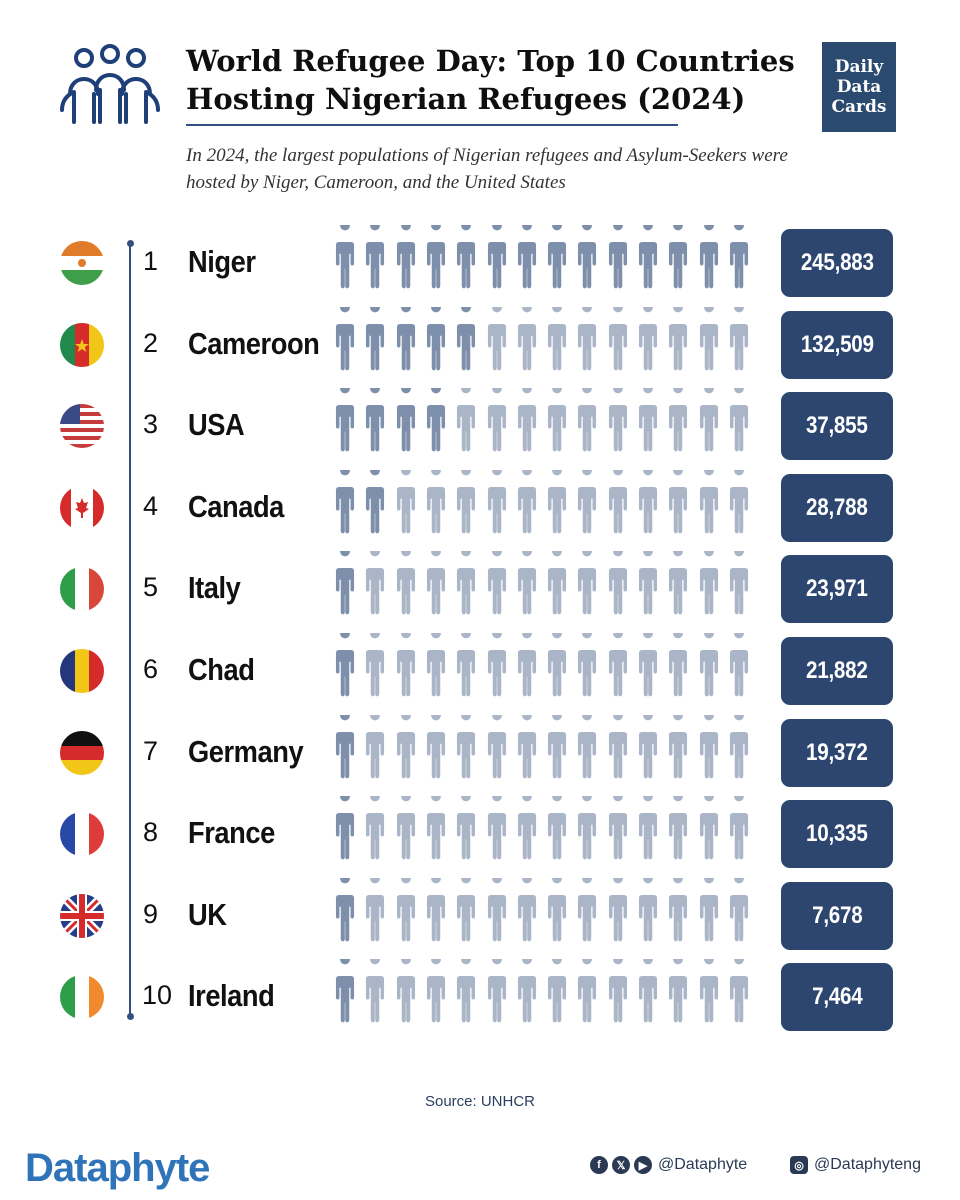  What do you see at coordinates (82, 997) in the screenshot?
I see `ireland-flag` at bounding box center [82, 997].